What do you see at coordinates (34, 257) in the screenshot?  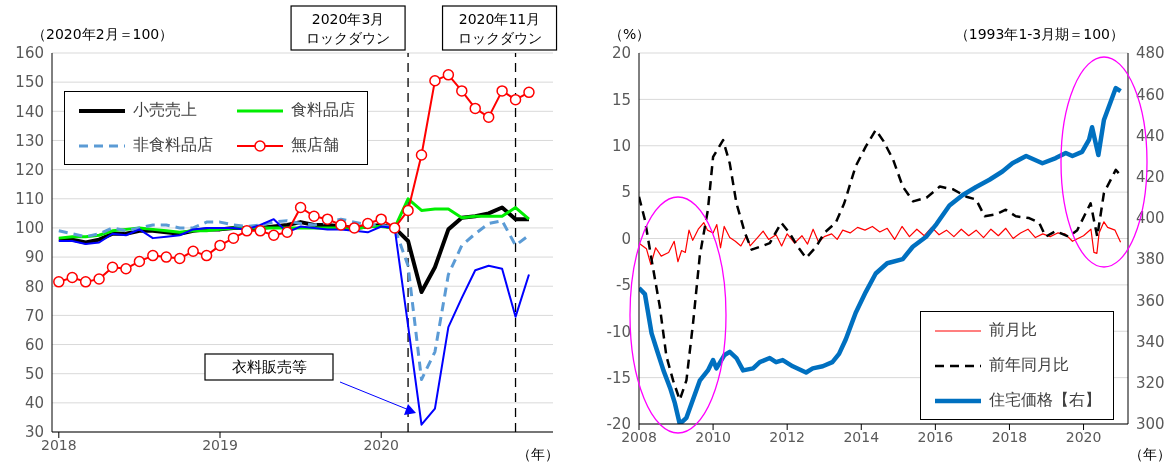 I see `y-tick-label: 90` at bounding box center [34, 257].